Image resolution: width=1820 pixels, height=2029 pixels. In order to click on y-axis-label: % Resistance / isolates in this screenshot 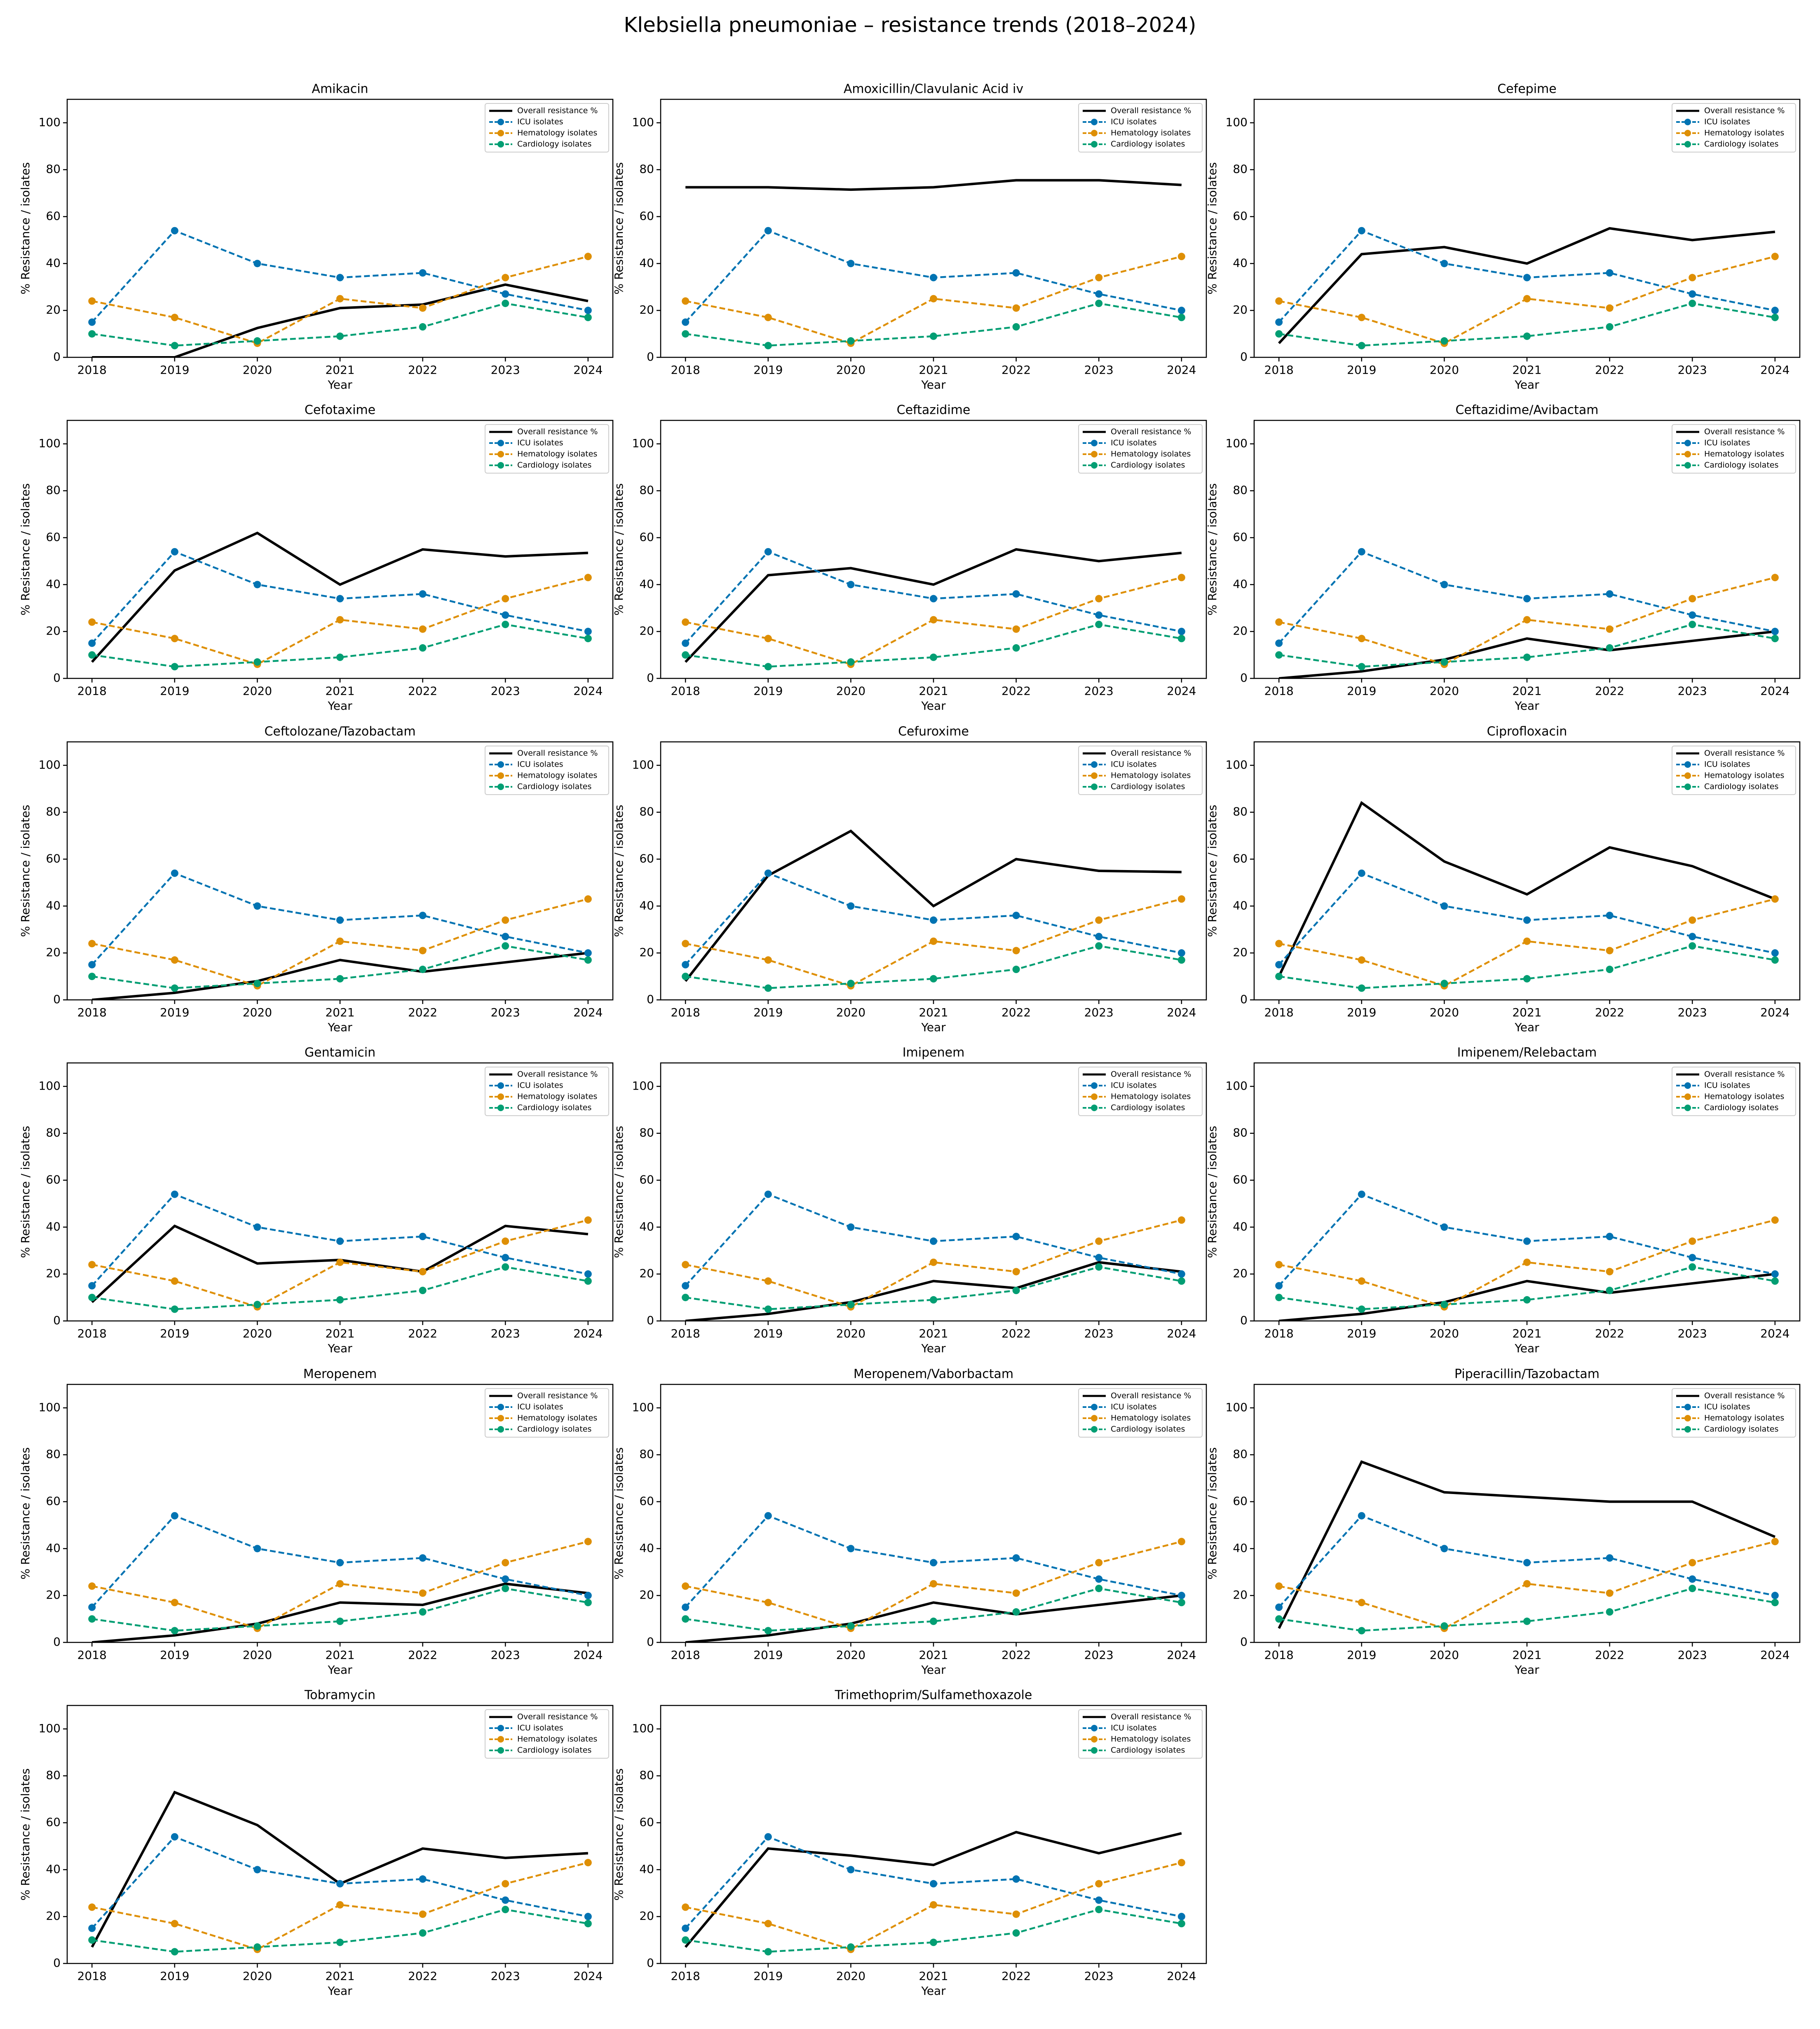, I will do `click(25, 228)`.